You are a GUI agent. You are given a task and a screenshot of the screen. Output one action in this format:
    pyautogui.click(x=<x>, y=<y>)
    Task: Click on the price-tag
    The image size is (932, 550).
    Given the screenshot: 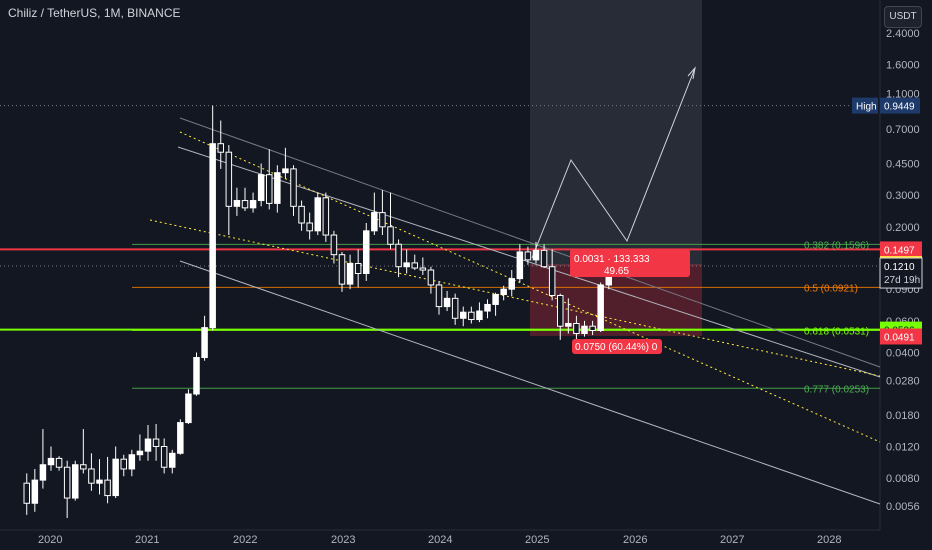 What is the action you would take?
    pyautogui.click(x=901, y=336)
    